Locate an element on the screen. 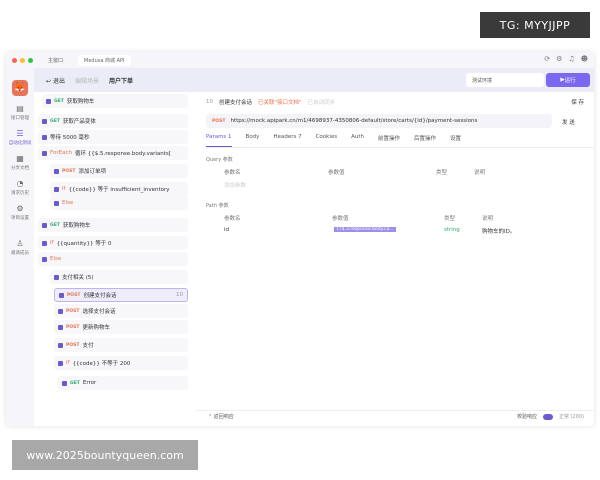  header: ↩ 退出 编辑场景 用户下单 测试环境 ▶ 运行 is located at coordinates (314, 80).